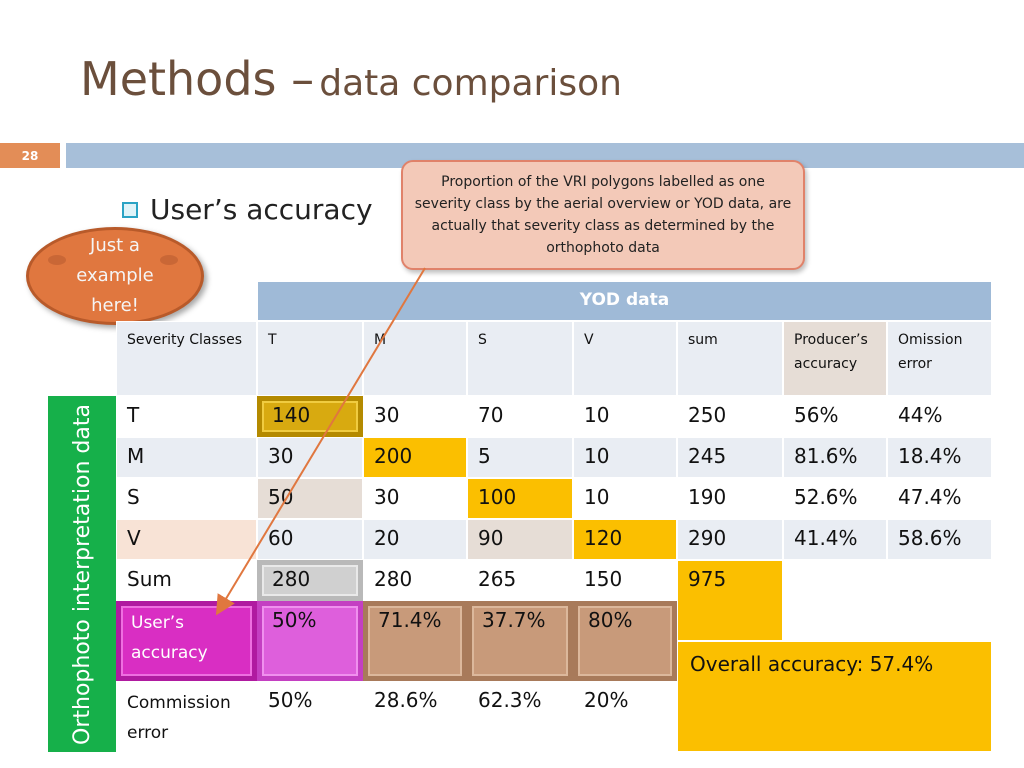 This screenshot has height=768, width=1024. What do you see at coordinates (625, 457) in the screenshot?
I see `cell-m-v: 10` at bounding box center [625, 457].